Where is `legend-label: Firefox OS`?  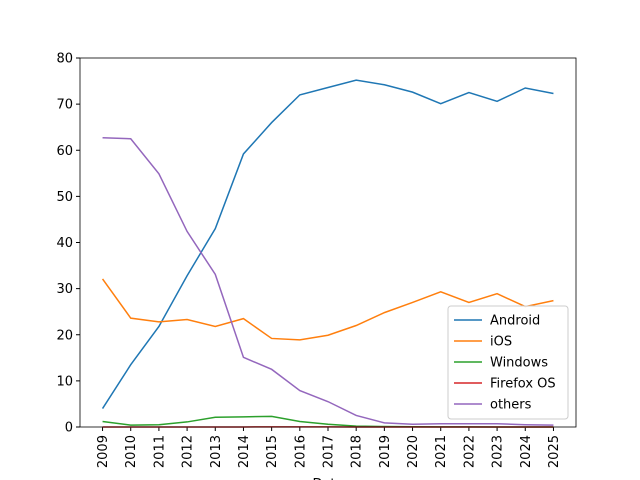
legend-label: Firefox OS is located at coordinates (523, 384).